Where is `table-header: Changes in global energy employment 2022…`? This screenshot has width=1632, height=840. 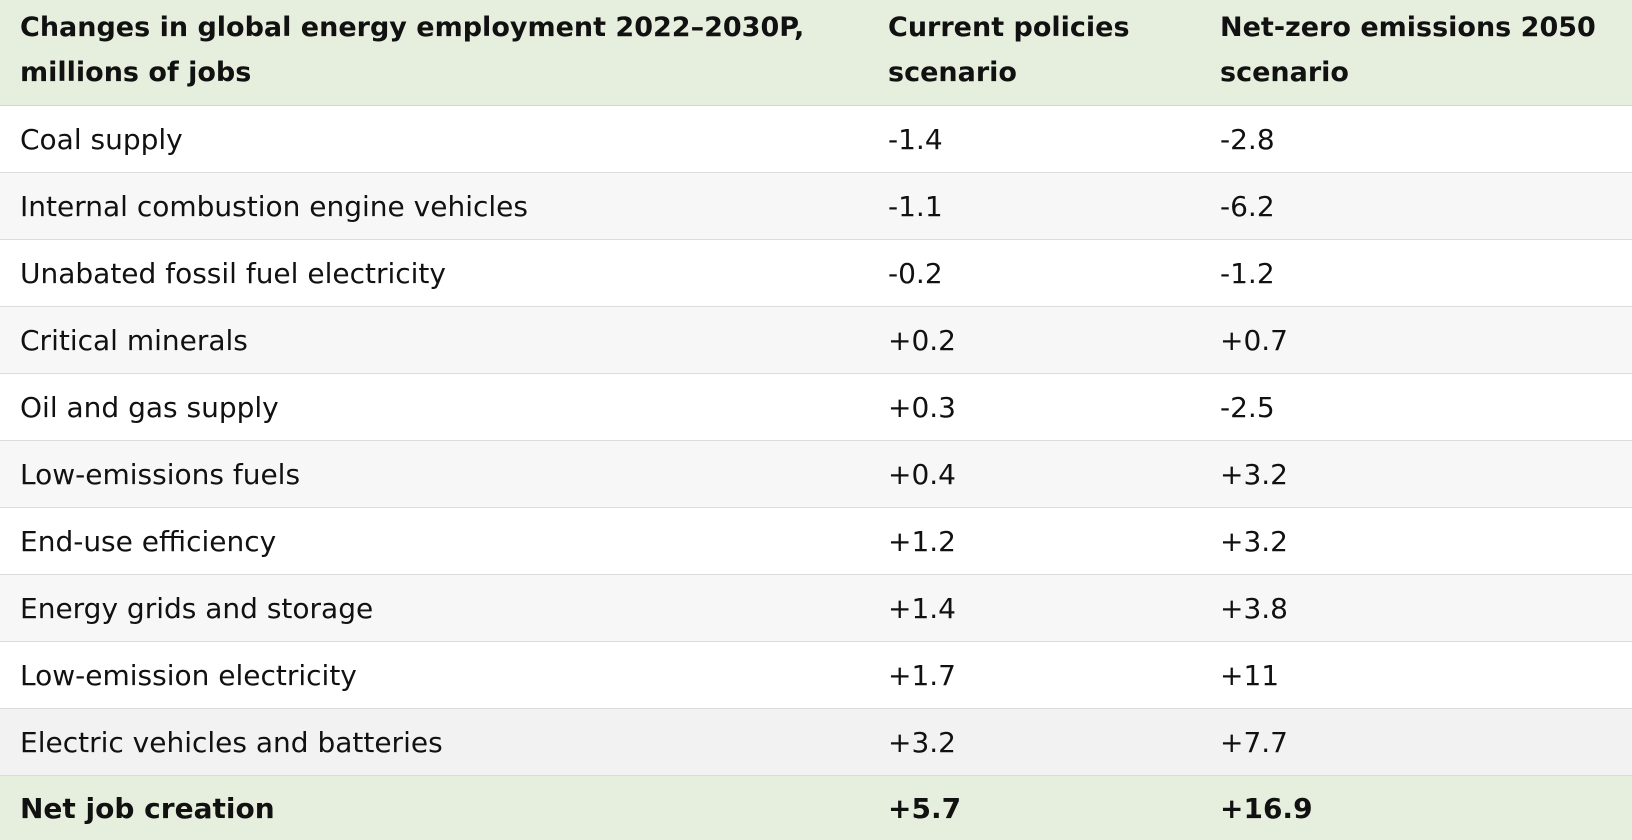
table-header: Changes in global energy employment 2022… is located at coordinates (816, 53).